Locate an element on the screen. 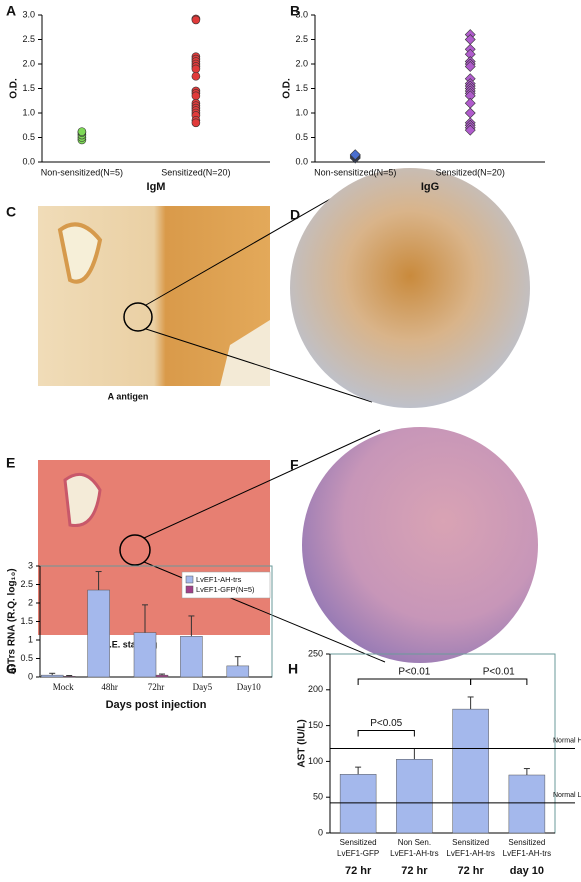 The width and height of the screenshot is (581, 882). y-axis-label: AST (IU/L) is located at coordinates (302, 743).